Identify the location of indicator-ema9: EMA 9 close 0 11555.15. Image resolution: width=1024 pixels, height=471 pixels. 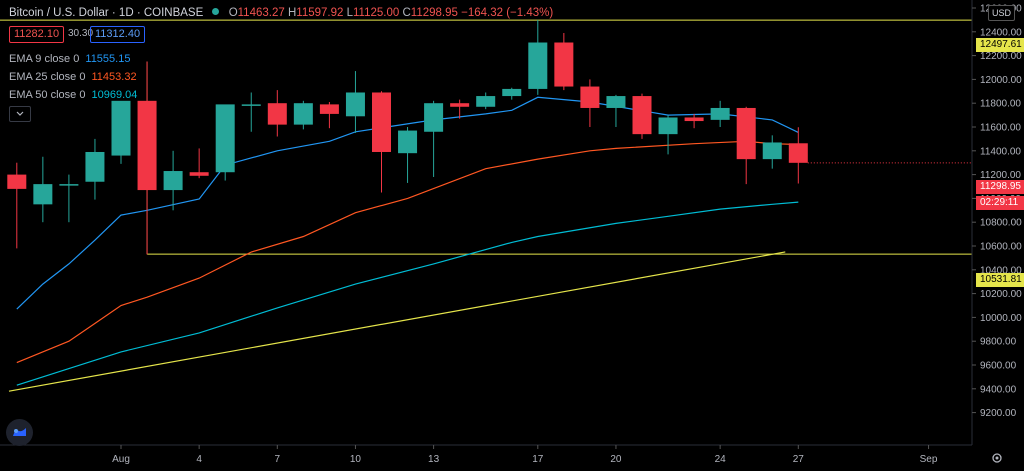
(69, 59).